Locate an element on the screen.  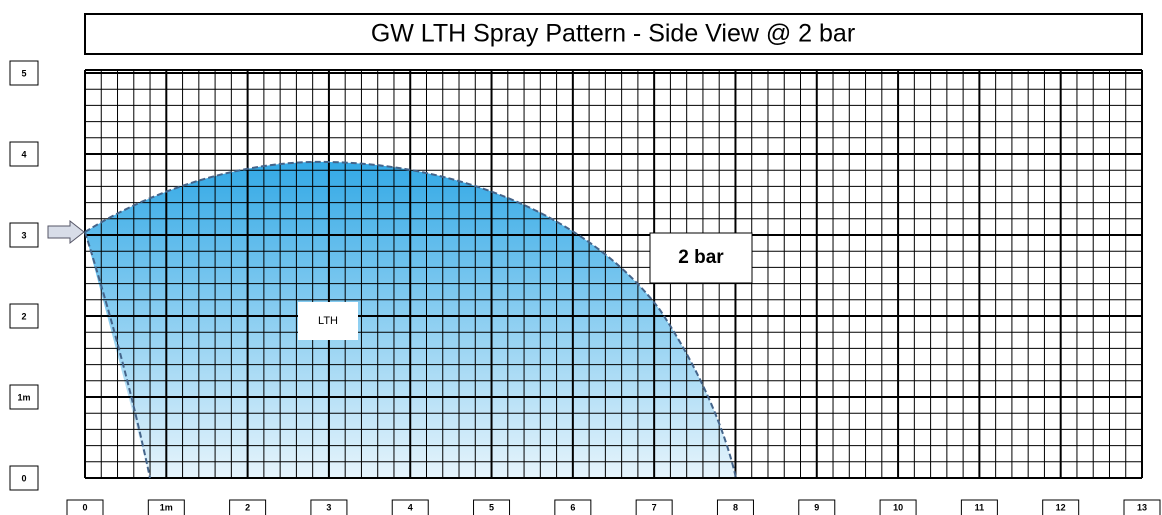
x-label: 9 is located at coordinates (816, 507).